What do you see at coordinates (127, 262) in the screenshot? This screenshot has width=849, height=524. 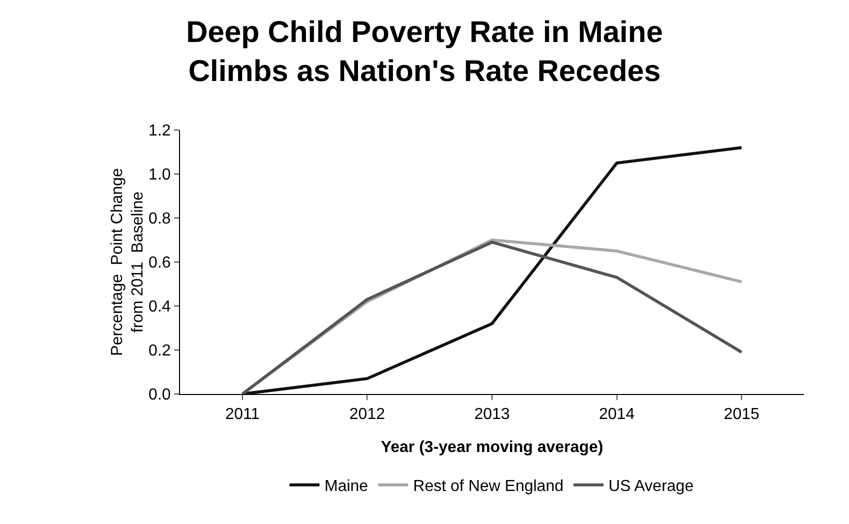 I see `y-axis-title: Percentage Point Change from 2011 Baseline` at bounding box center [127, 262].